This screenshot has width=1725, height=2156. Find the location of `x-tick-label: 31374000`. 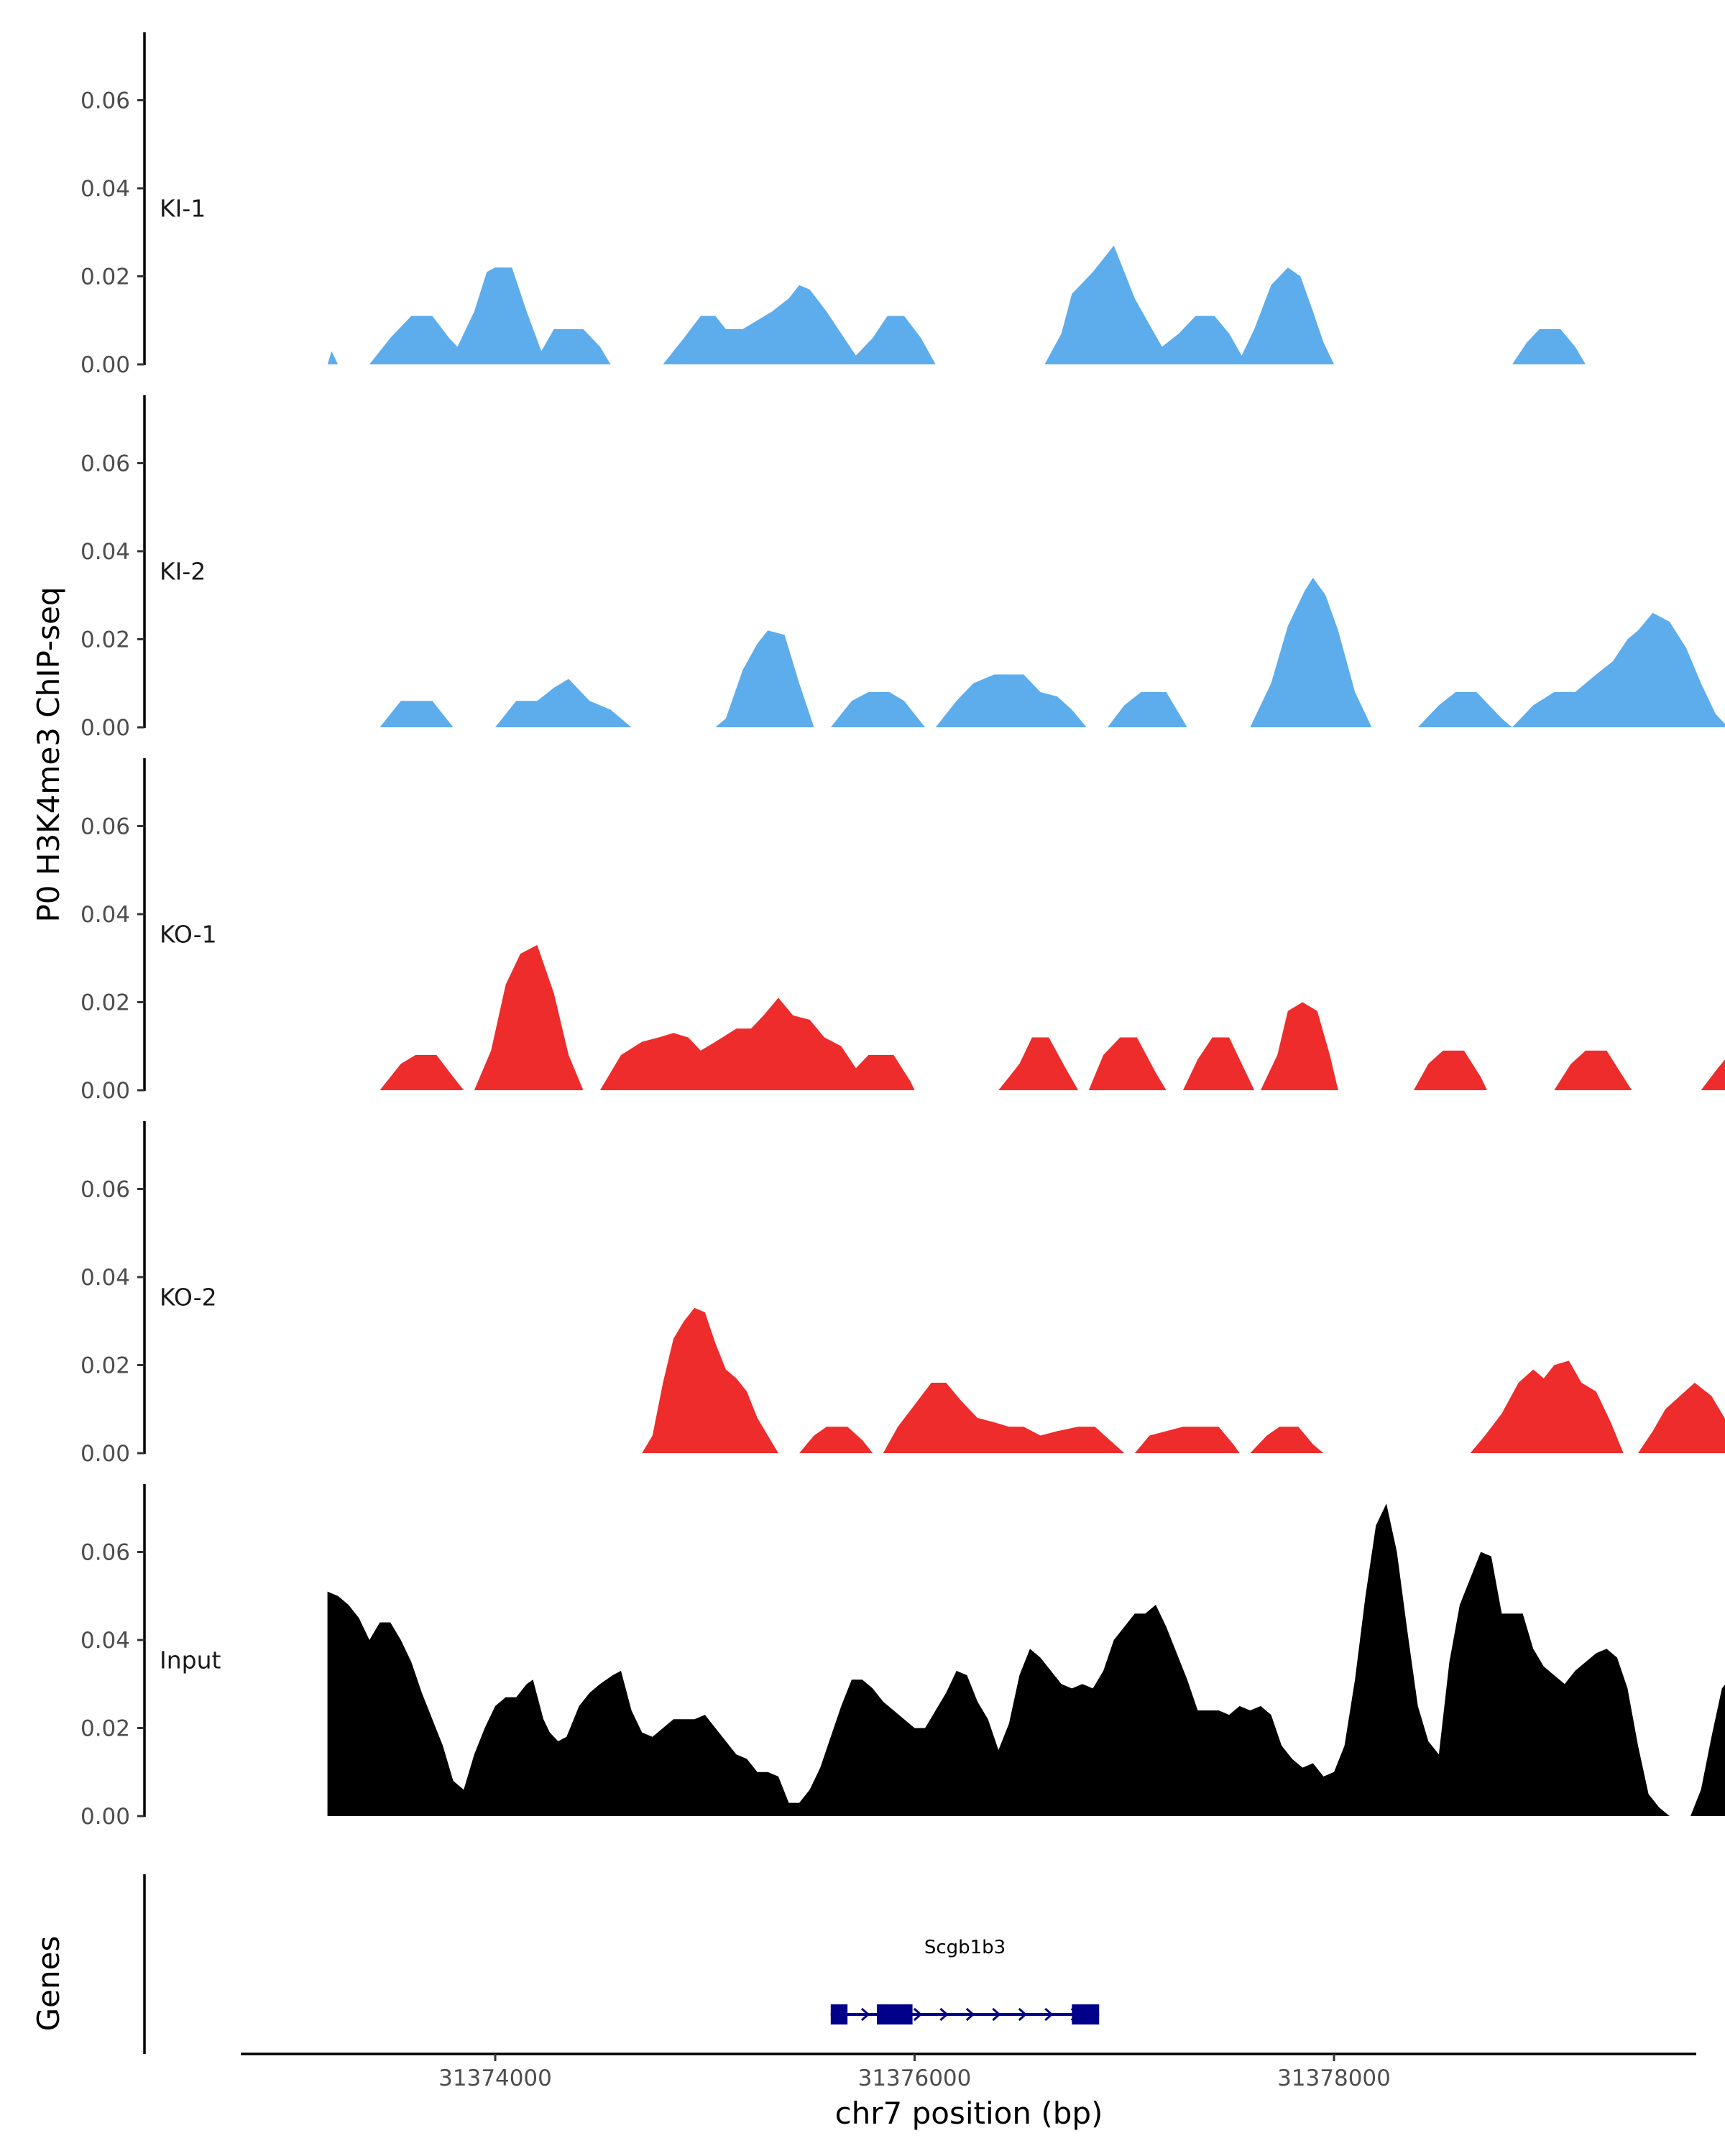

x-tick-label: 31374000 is located at coordinates (495, 2078).